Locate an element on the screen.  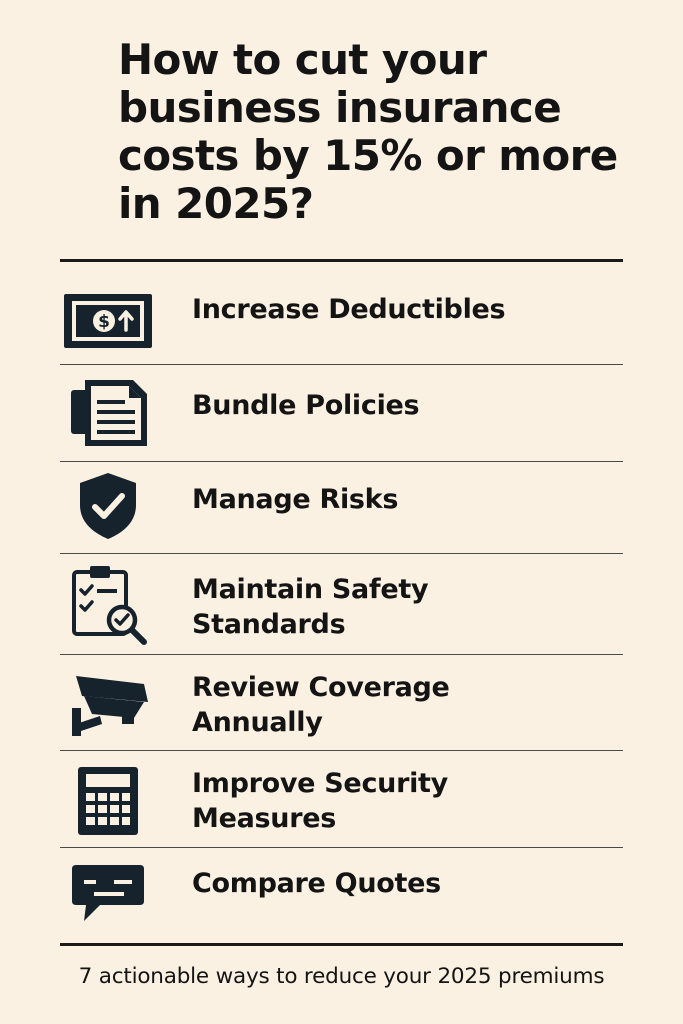
bottom-divider is located at coordinates (341, 944).